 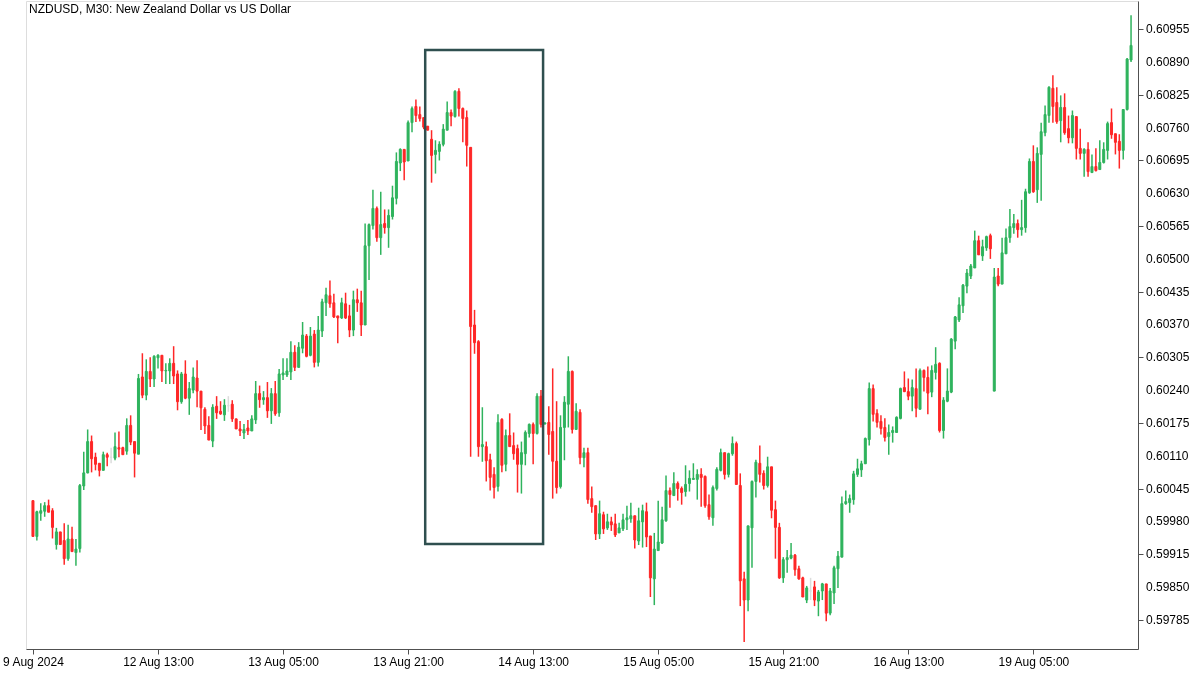 I want to click on y-tick-label: 0.60435, so click(x=1168, y=291).